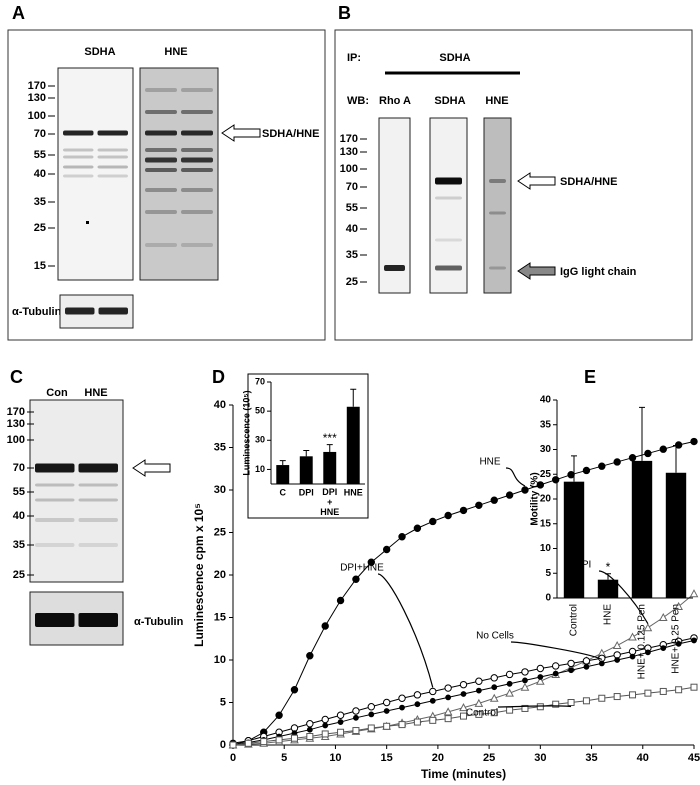 This screenshot has width=700, height=785. I want to click on panel-label: C, so click(16, 377).